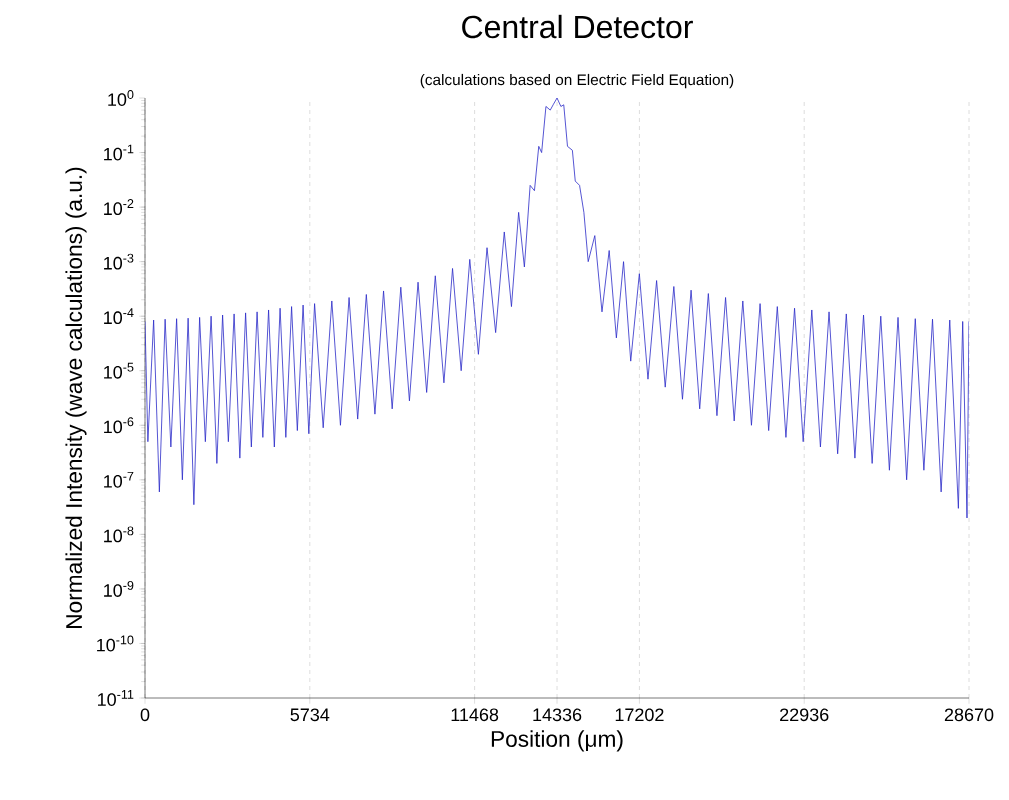 The width and height of the screenshot is (1009, 800). Describe the element at coordinates (557, 715) in the screenshot. I see `x-tick-label: 14336` at that location.